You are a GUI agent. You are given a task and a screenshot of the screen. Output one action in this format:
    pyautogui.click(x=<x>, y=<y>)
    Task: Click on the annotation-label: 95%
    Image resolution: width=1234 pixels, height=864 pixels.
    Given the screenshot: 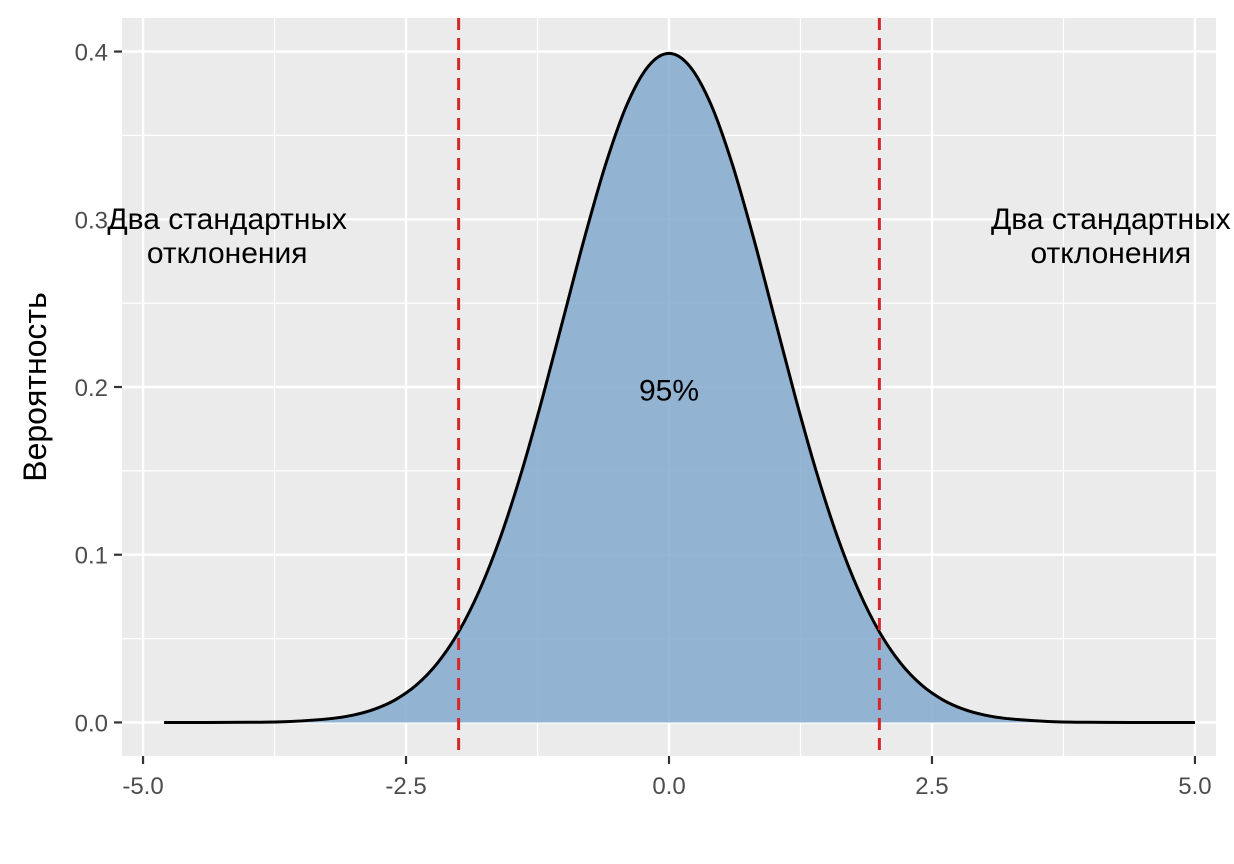 What is the action you would take?
    pyautogui.click(x=669, y=390)
    